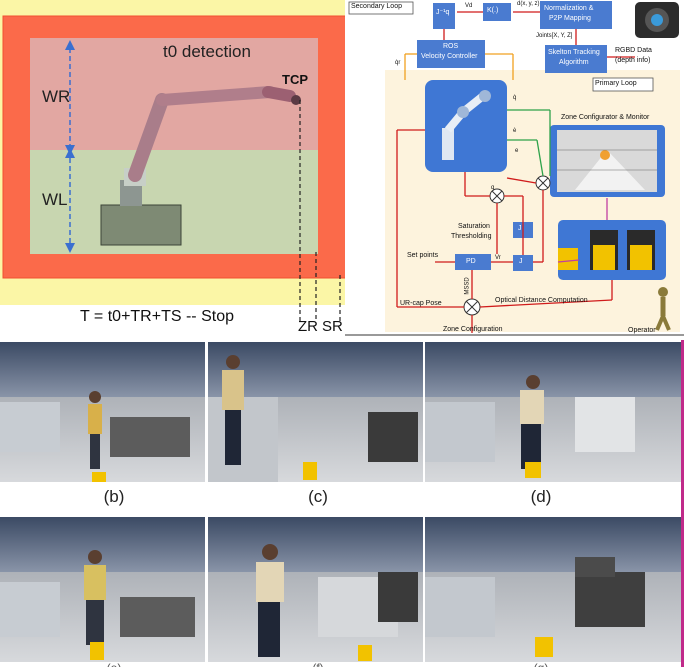 The width and height of the screenshot is (684, 667). Describe the element at coordinates (467, 286) in the screenshot. I see `mssd-label: MSSD` at that location.